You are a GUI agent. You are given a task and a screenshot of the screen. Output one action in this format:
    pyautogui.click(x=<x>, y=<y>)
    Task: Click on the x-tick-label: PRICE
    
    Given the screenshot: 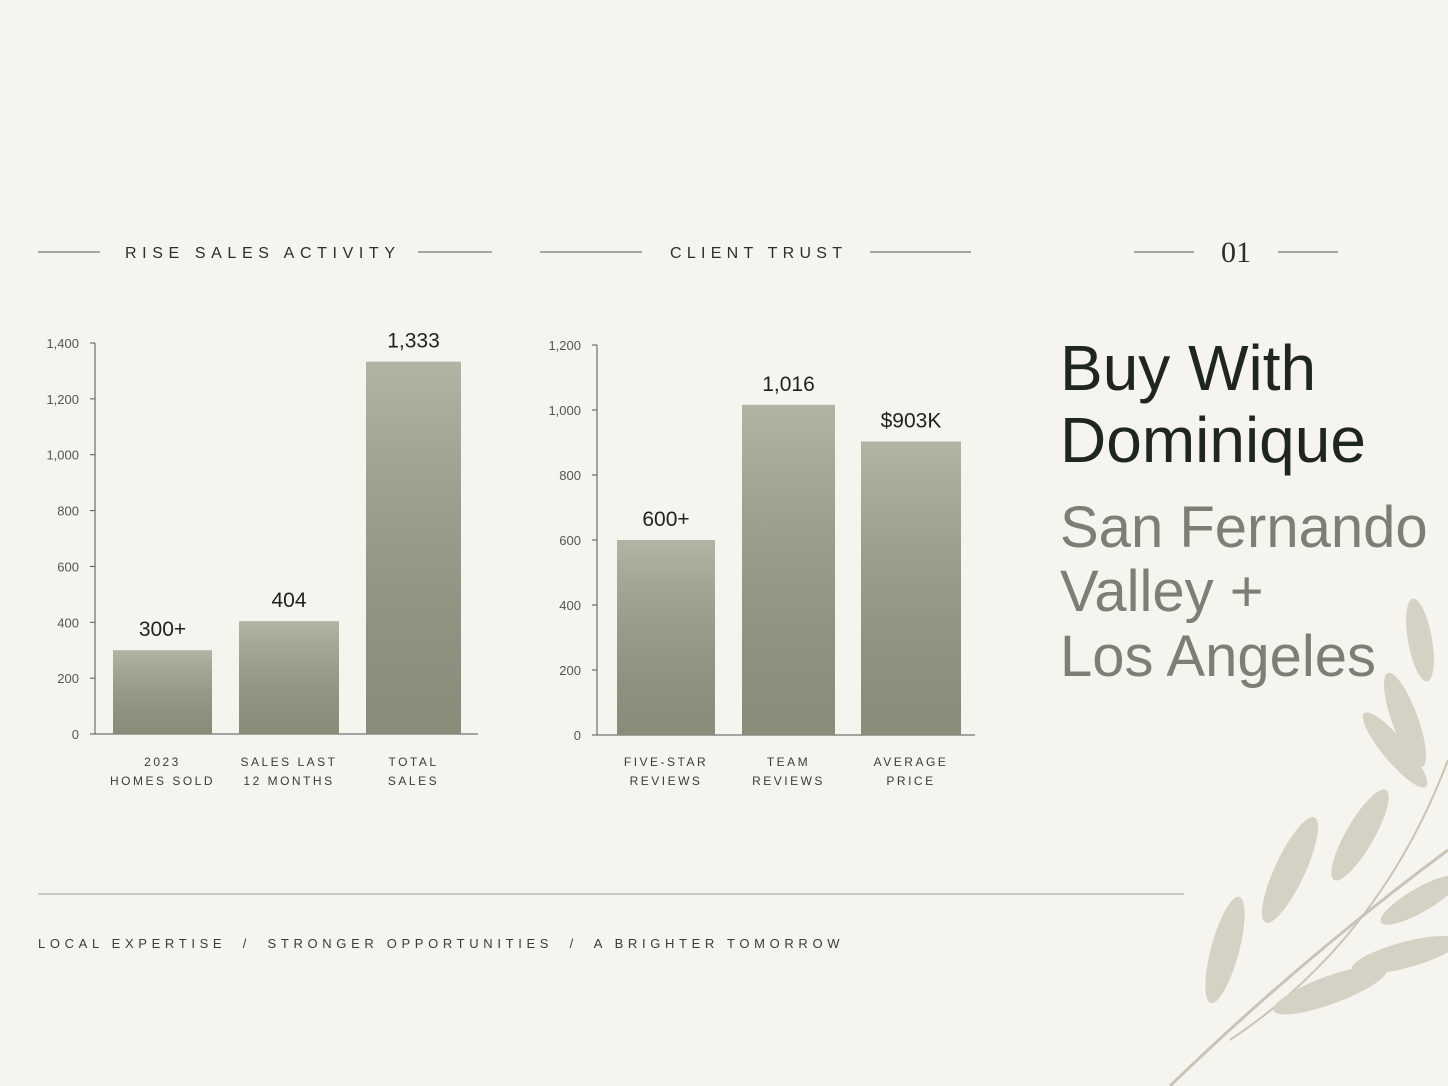 What is the action you would take?
    pyautogui.click(x=910, y=781)
    